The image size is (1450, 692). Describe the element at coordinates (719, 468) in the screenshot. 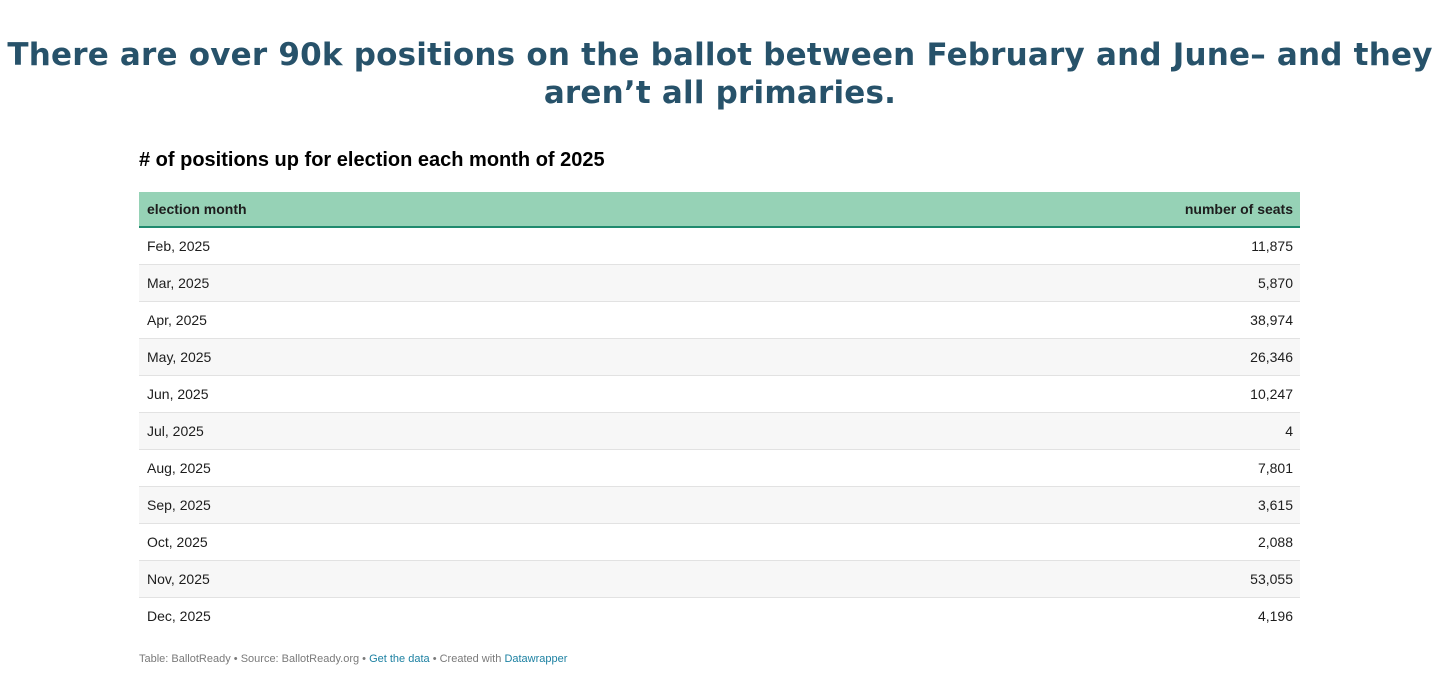

I see `table-row: Aug, 2025 7,801` at that location.